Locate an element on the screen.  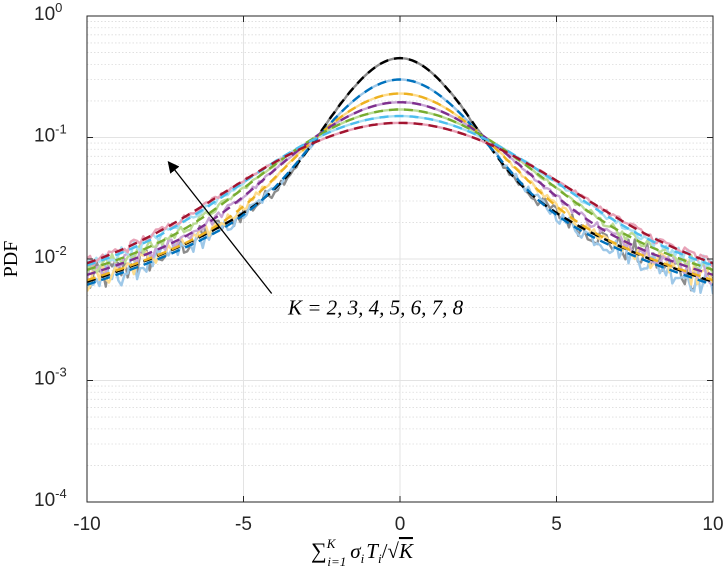
y-tick-label: 10⁻⁴ is located at coordinates (50, 498).